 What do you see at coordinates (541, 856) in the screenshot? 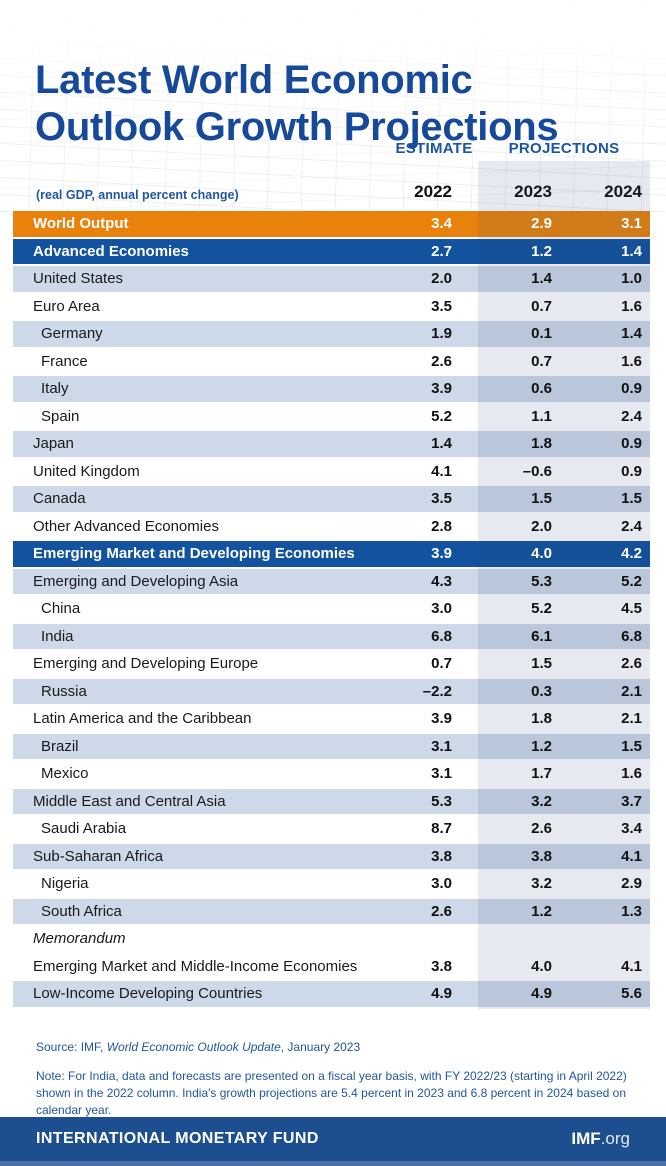
I see `value-2023: 3.8` at bounding box center [541, 856].